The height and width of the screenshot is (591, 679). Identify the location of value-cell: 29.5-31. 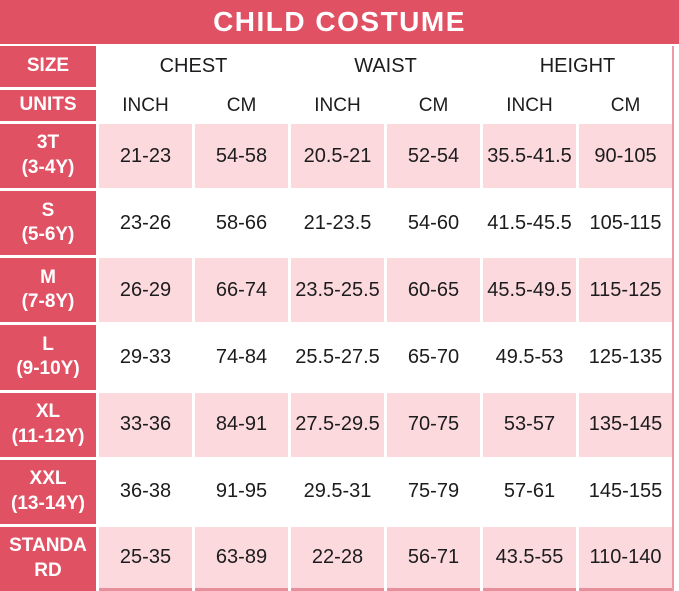
(337, 491).